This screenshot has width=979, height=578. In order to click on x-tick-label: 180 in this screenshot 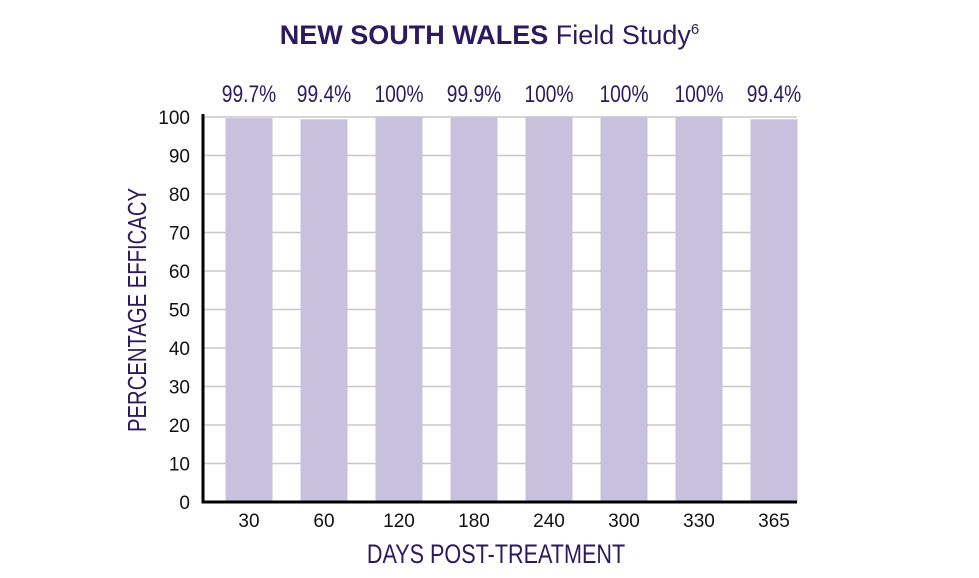, I will do `click(474, 521)`.